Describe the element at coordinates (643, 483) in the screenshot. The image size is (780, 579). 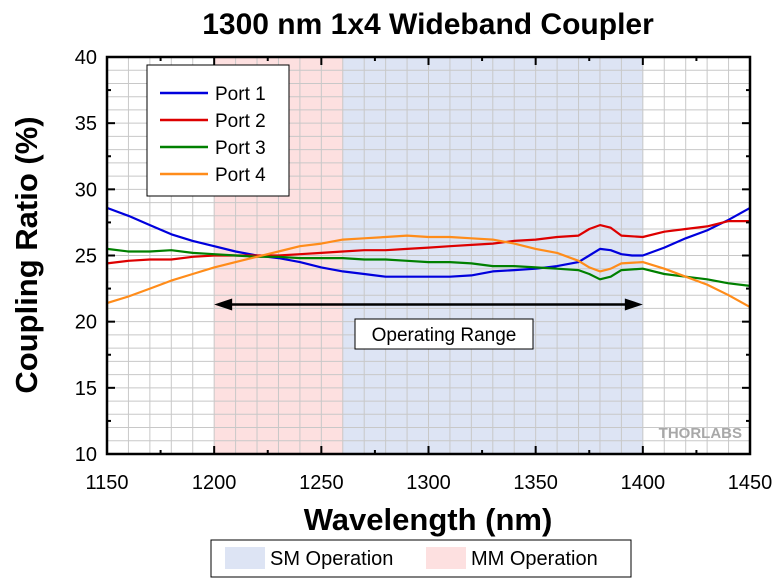
I see `x-tick-label: 1400` at that location.